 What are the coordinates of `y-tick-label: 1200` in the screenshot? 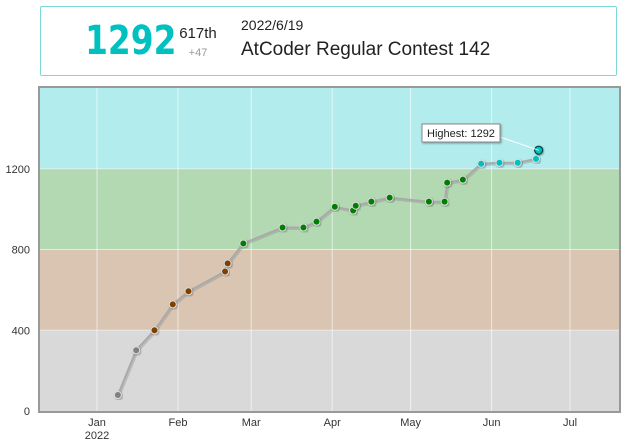 It's located at (18, 170).